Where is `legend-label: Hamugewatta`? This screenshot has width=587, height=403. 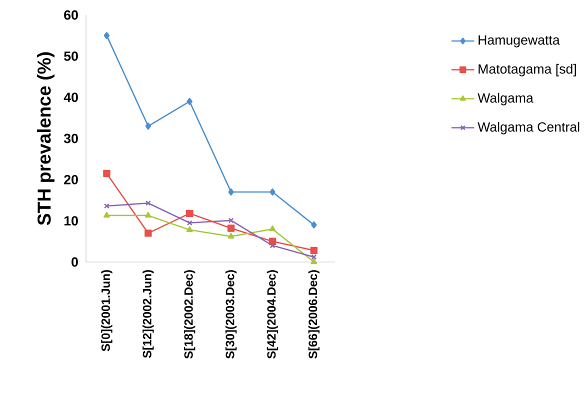
legend-label: Hamugewatta is located at coordinates (519, 41).